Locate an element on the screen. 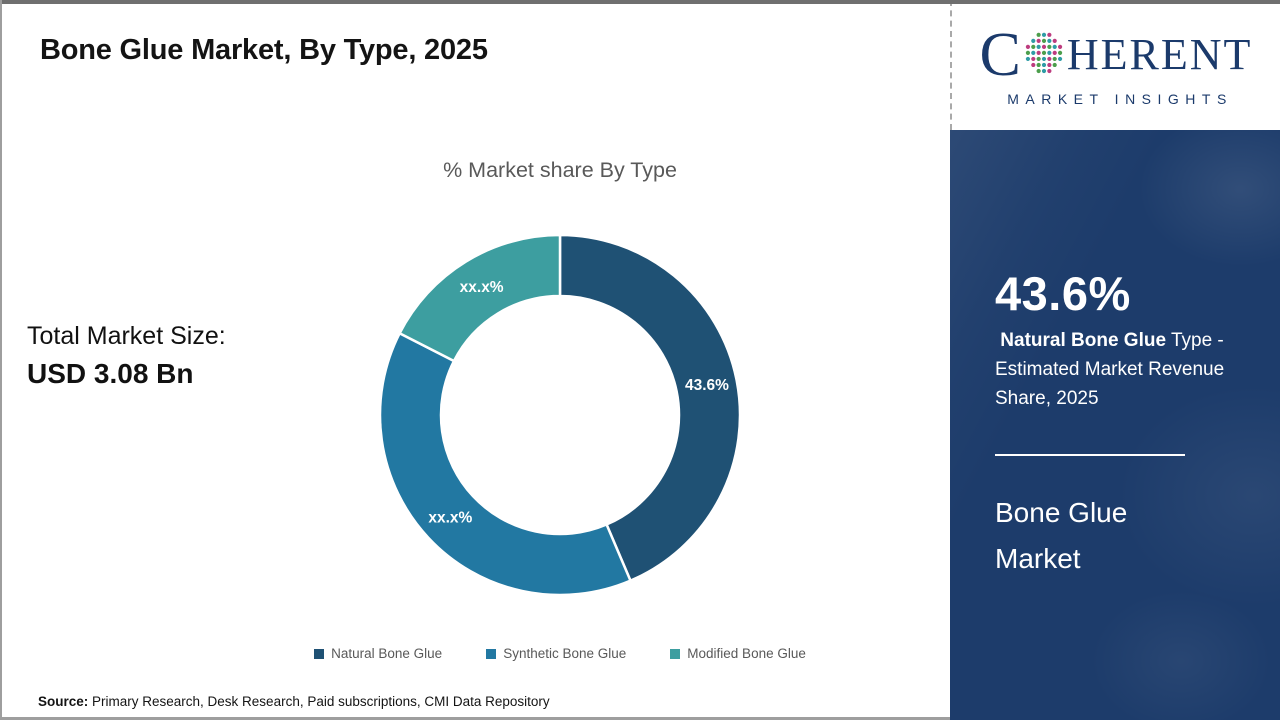  donut-segment-synthetic-bone-glue is located at coordinates (505, 464).